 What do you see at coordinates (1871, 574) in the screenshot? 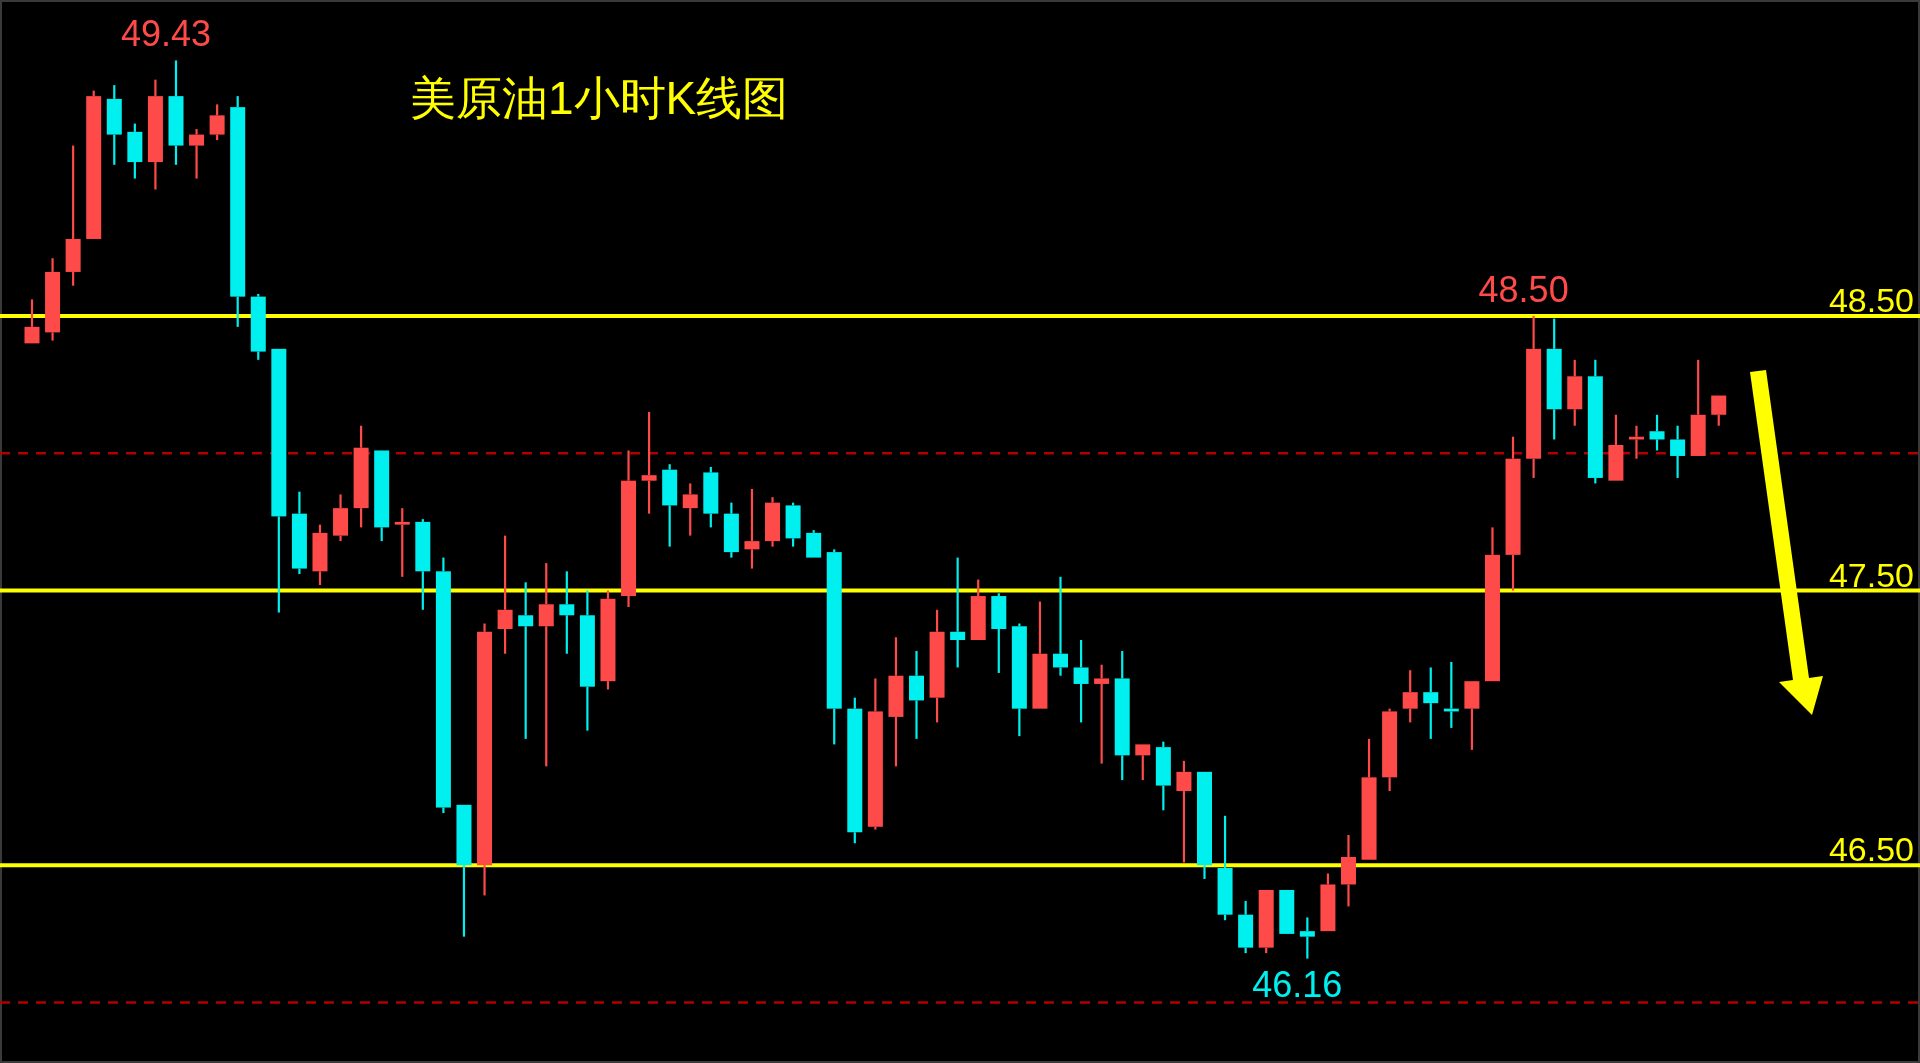
I see `y-tick-label: 47.50` at bounding box center [1871, 574].